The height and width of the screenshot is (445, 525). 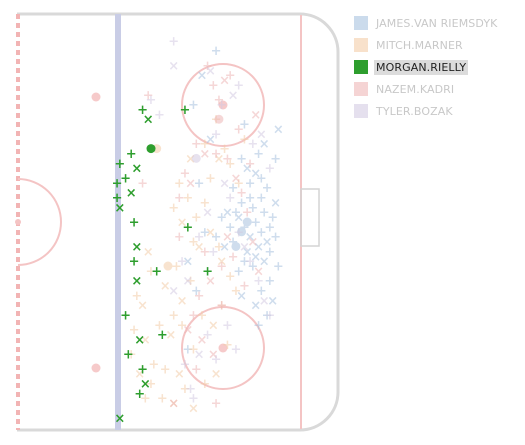 I want to click on legend-item-james-van-riemsdyk: JAMES.VAN RIEMSDYK, so click(x=426, y=23).